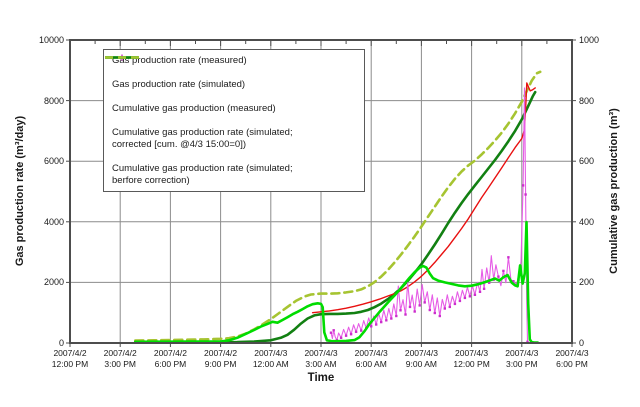  I want to click on y-right-tick-label: 1000, so click(589, 40).